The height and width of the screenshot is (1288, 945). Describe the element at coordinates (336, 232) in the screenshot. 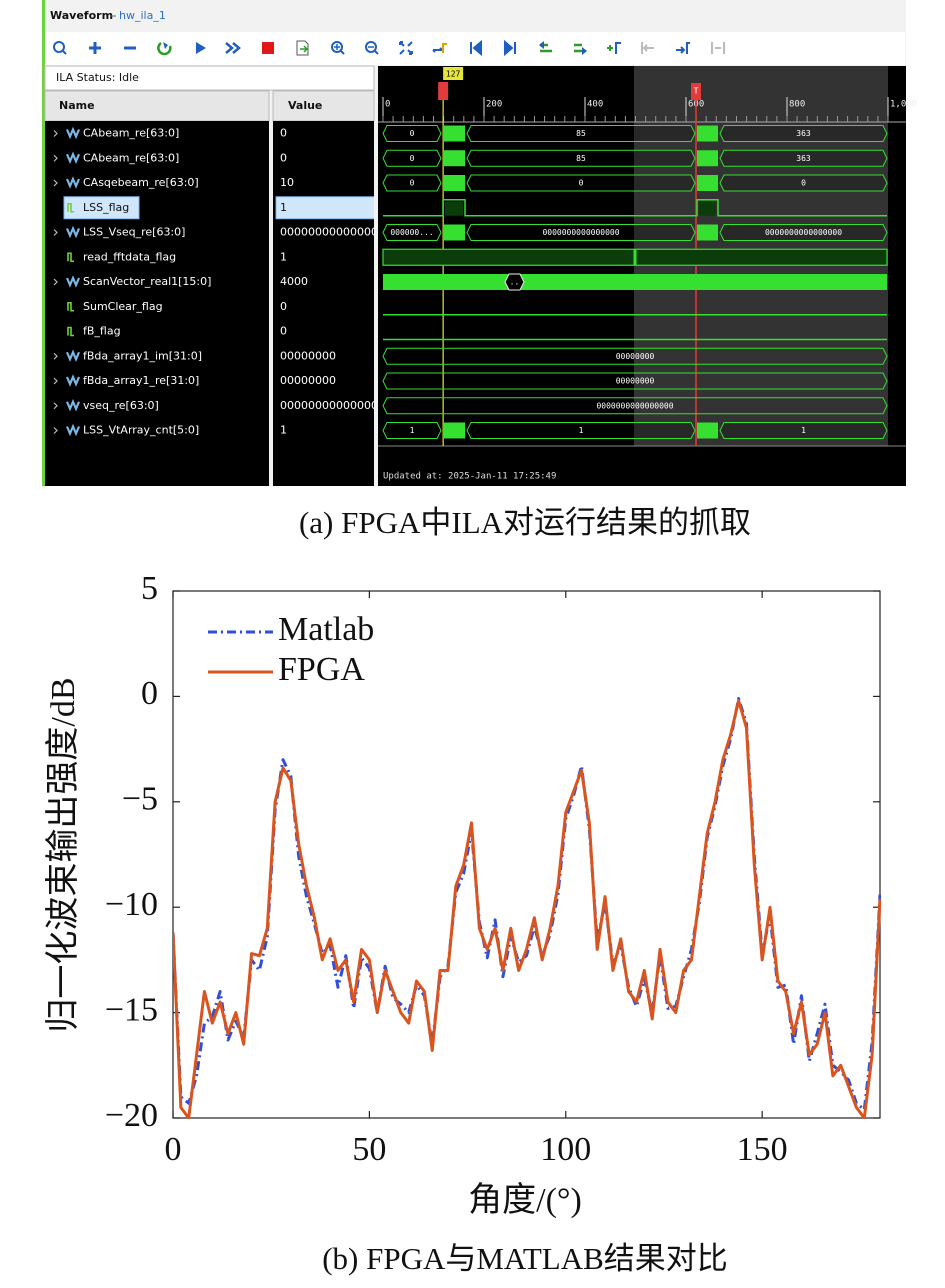

I see `signal-value: 0000000000000000` at that location.